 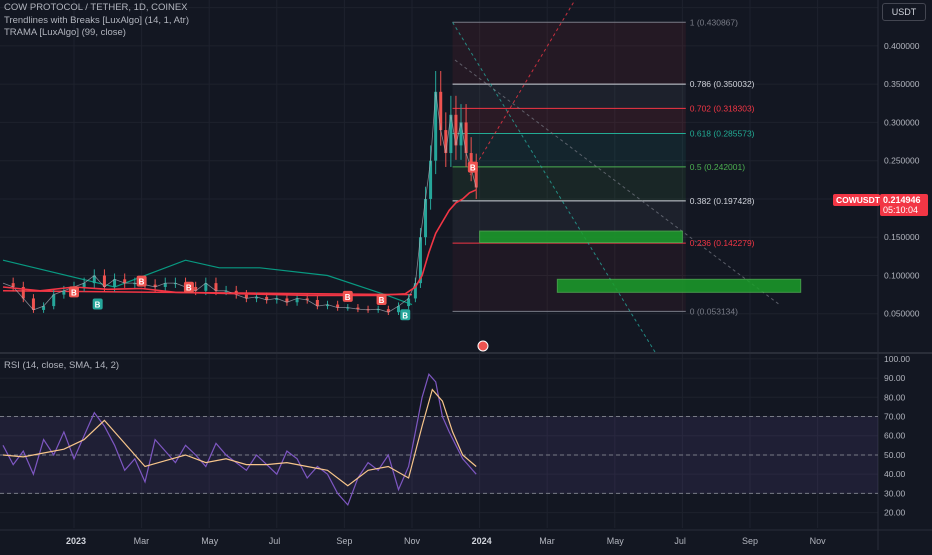 What do you see at coordinates (902, 161) in the screenshot?
I see `price-axis-label: 0.250000` at bounding box center [902, 161].